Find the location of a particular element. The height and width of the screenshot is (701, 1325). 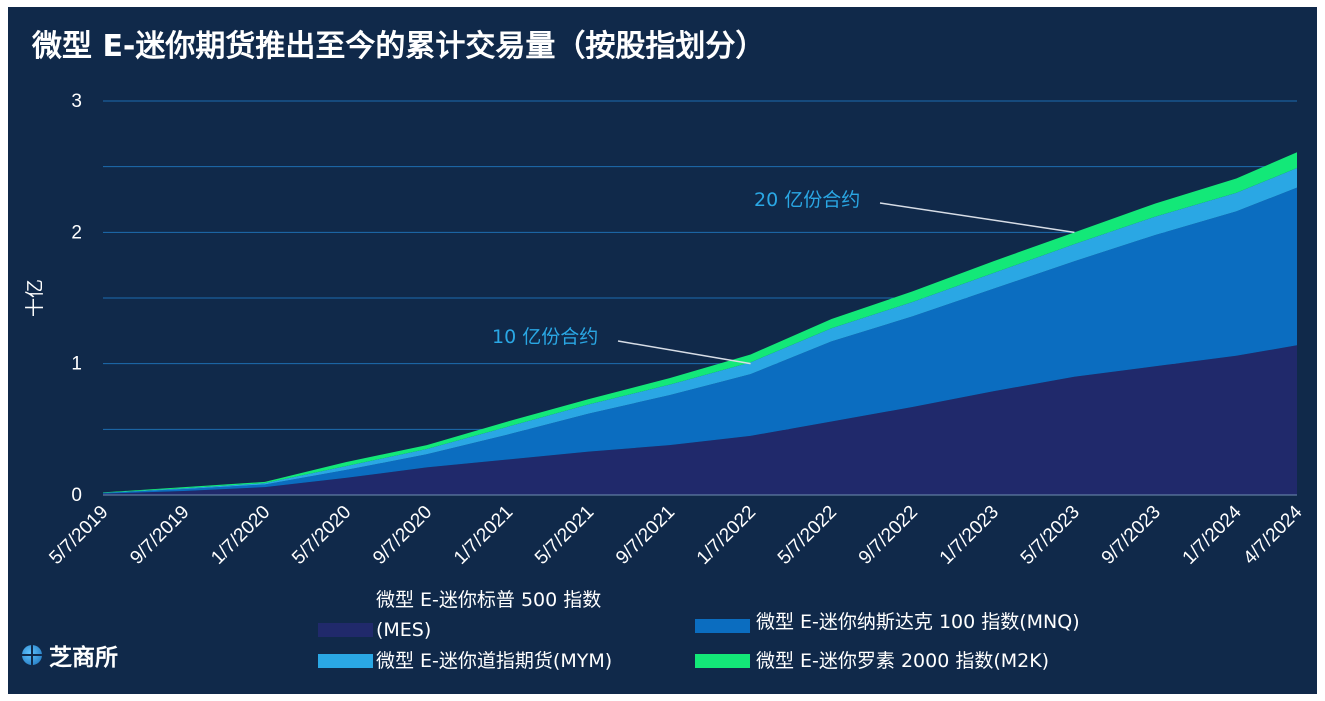

x-tick-label: 5/7/2019 is located at coordinates (78, 535).